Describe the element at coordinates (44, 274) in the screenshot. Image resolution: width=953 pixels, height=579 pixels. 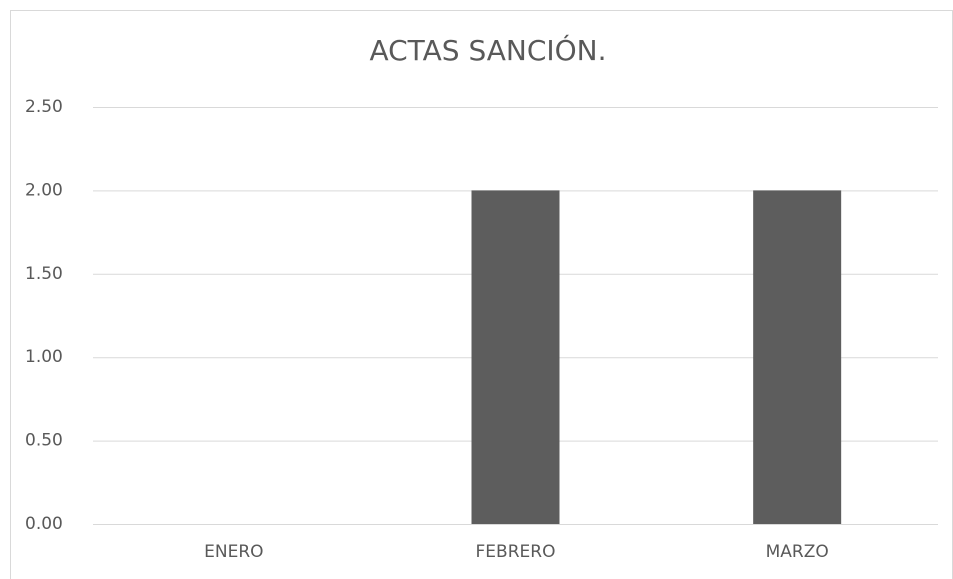
I see `y-tick-label: 1.50` at that location.